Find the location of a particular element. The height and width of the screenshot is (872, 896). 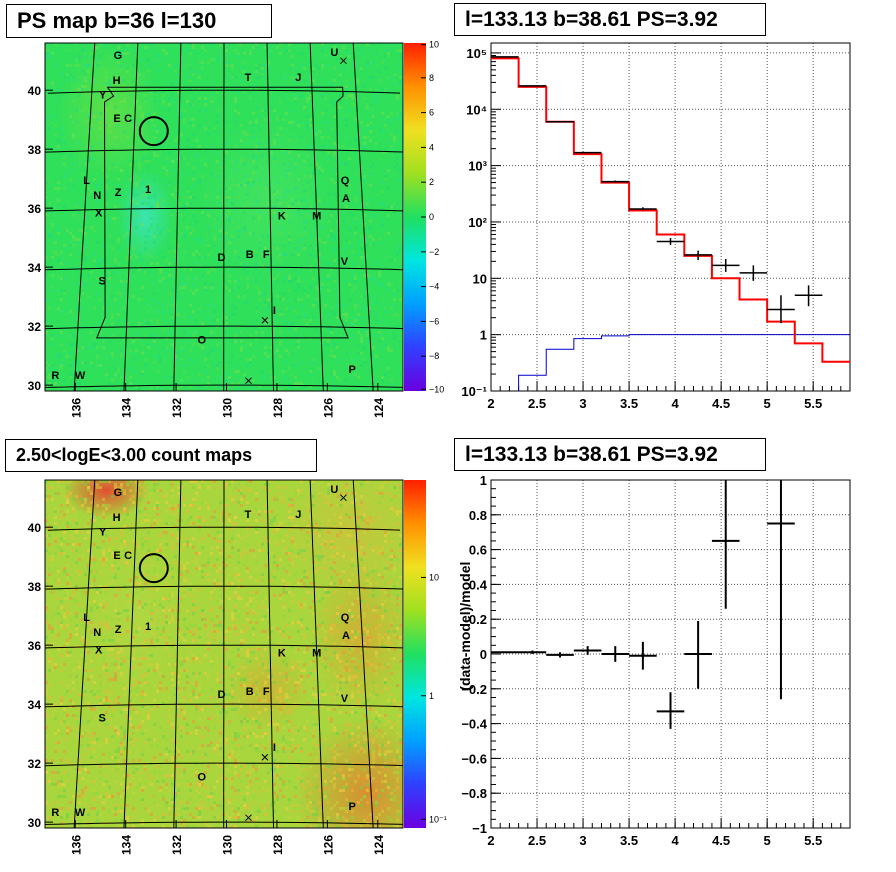

colorbar-tick-label: 0 is located at coordinates (431, 217).